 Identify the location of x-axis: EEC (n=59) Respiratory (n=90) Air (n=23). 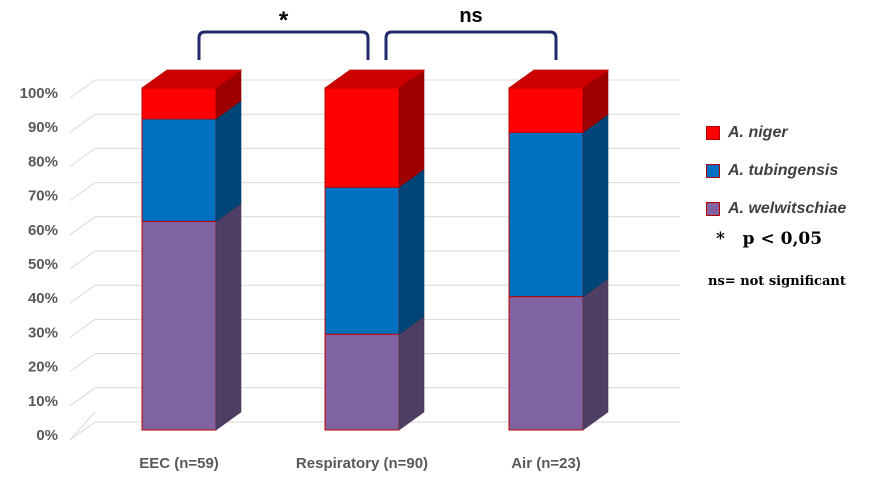
(360, 463).